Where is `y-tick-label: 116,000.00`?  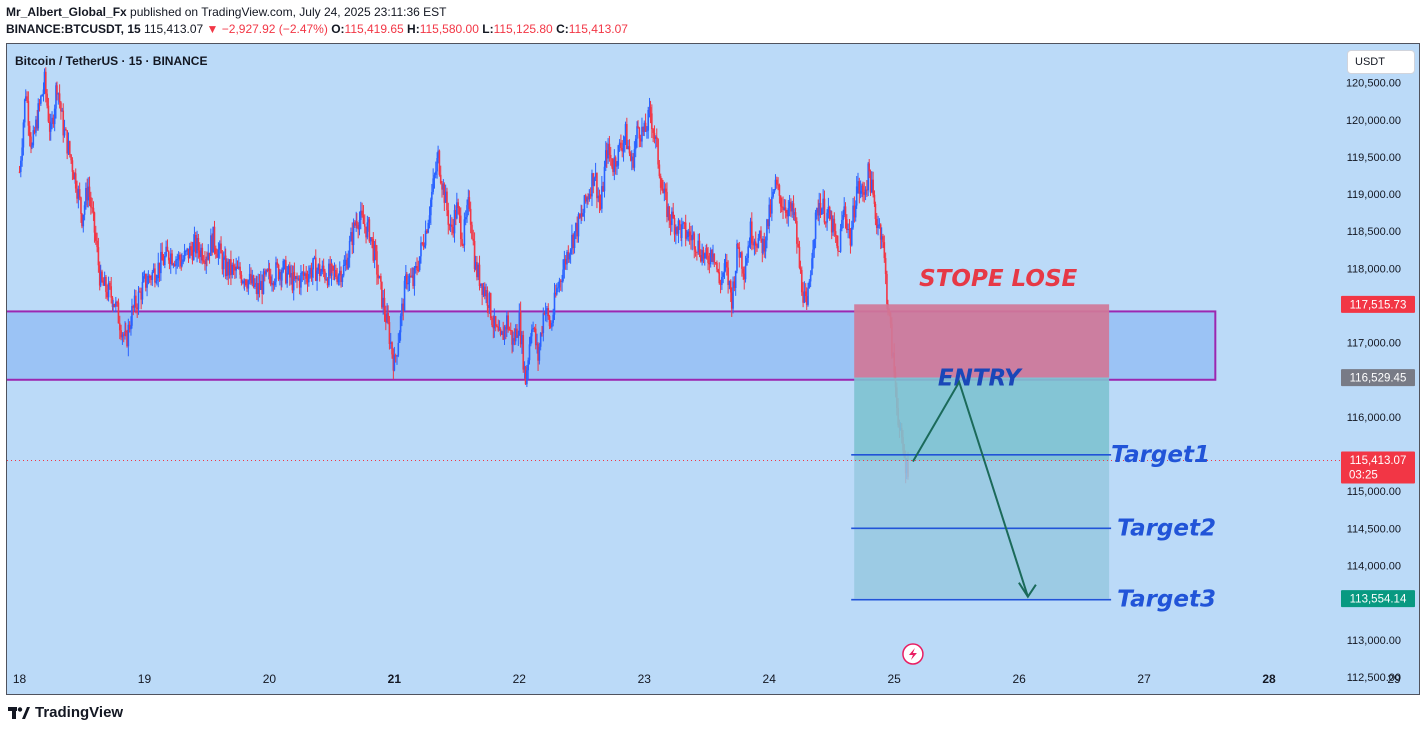 y-tick-label: 116,000.00 is located at coordinates (1374, 418).